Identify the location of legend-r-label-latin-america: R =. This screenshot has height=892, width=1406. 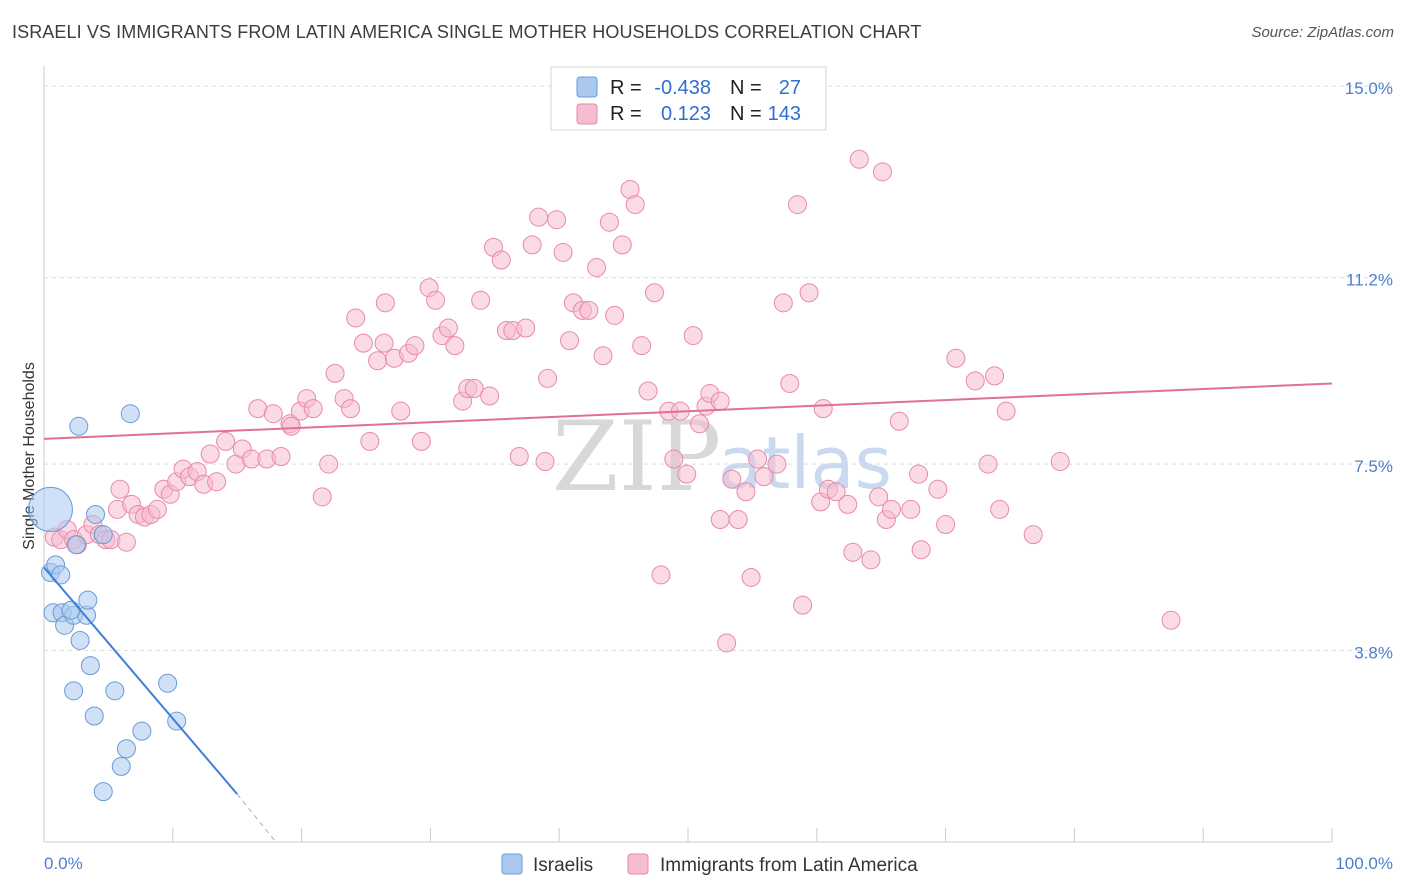
(626, 114).